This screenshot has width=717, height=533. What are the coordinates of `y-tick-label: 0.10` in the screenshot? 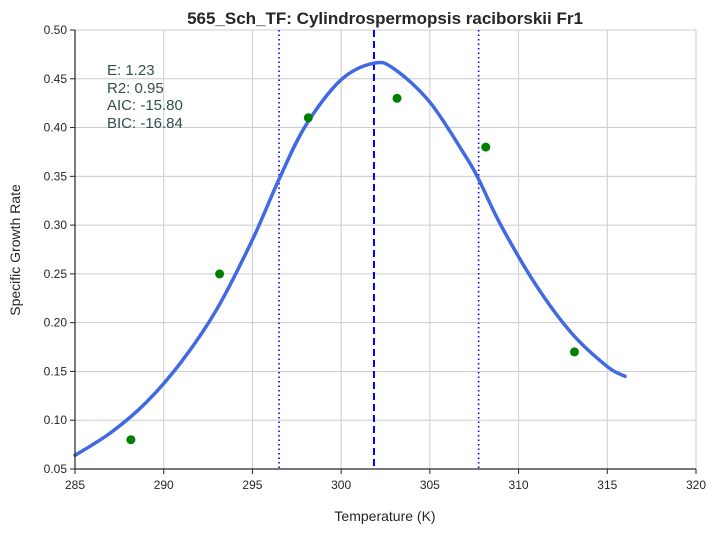 It's located at (56, 420).